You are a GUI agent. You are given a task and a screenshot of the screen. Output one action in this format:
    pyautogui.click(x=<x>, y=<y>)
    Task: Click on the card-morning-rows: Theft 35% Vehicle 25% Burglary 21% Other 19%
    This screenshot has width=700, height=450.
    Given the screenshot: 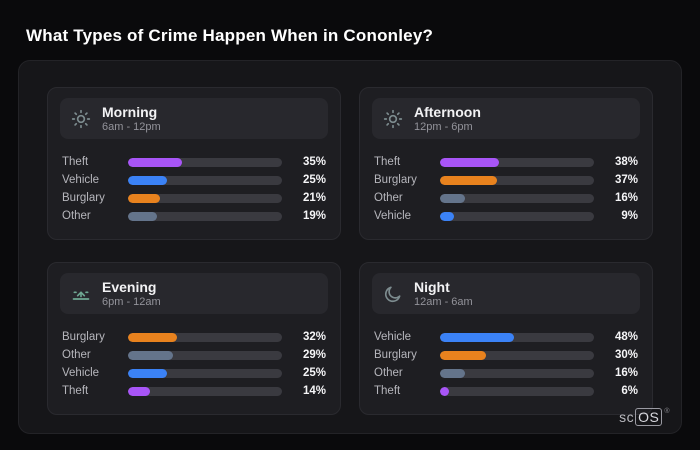 What is the action you would take?
    pyautogui.click(x=194, y=191)
    